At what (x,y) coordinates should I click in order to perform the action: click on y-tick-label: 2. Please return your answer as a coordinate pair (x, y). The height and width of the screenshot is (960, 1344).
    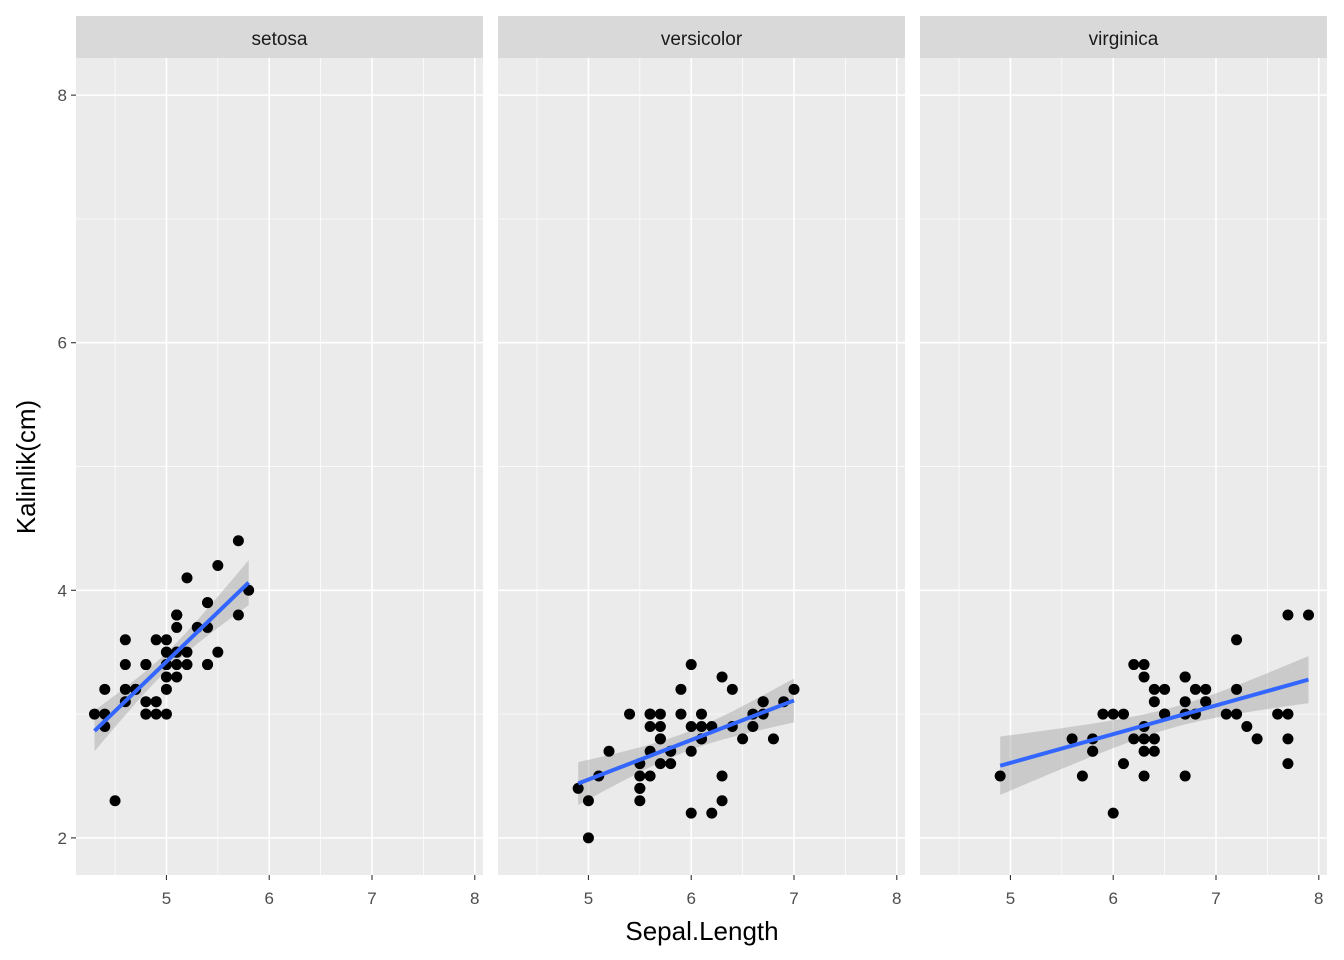
    Looking at the image, I should click on (62, 838).